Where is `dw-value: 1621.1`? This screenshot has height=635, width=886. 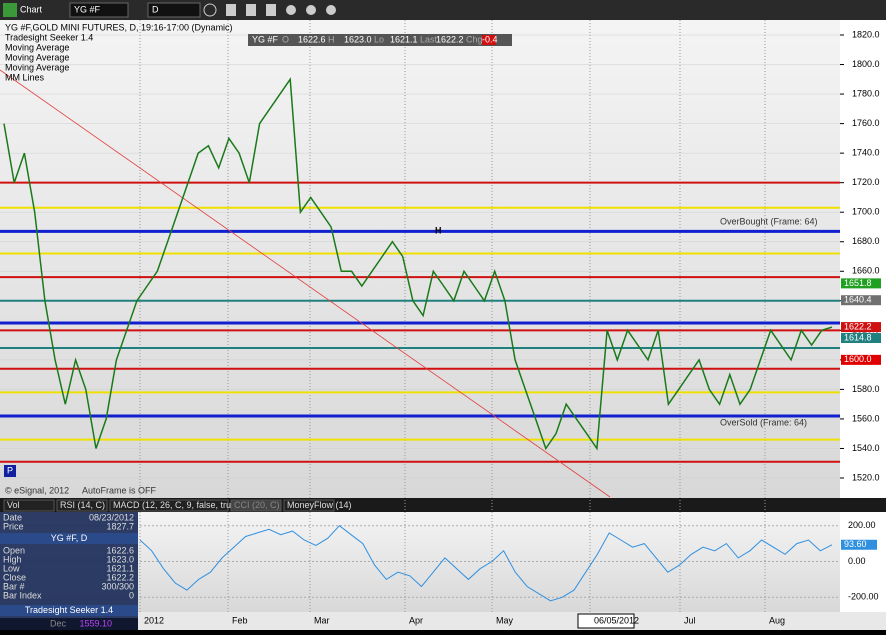 dw-value: 1621.1 is located at coordinates (120, 568).